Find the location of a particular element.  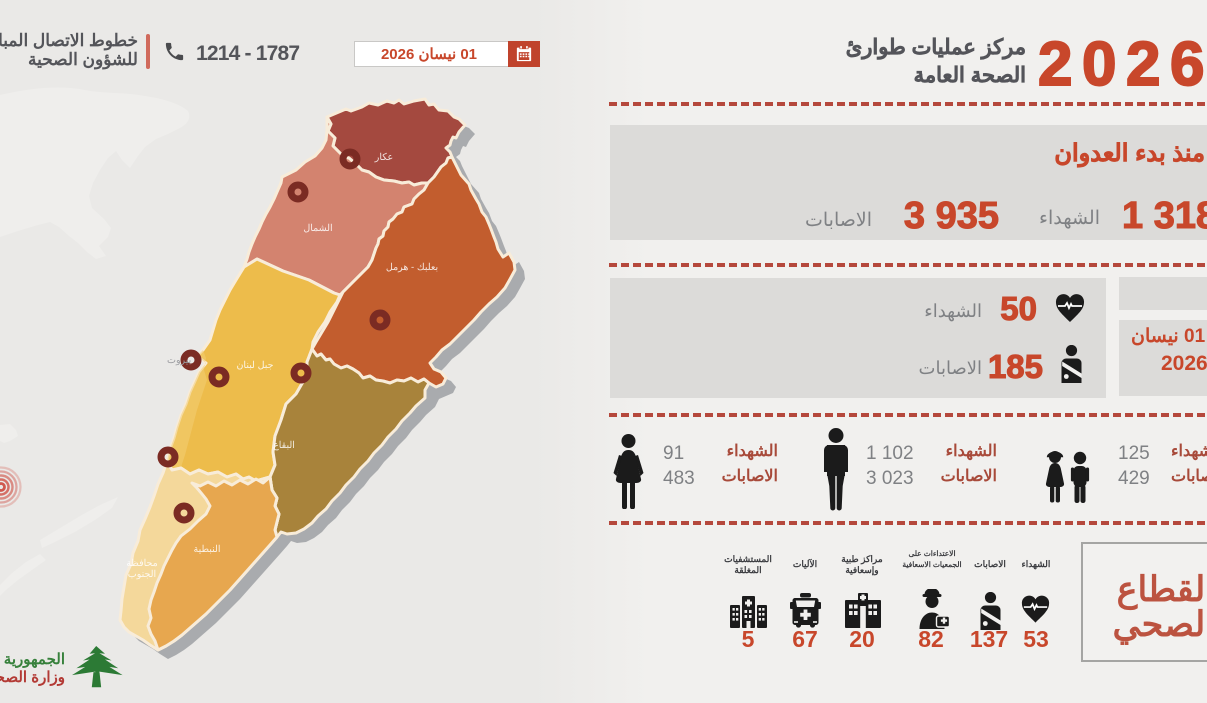

svg-text: جبل لبنان is located at coordinates (254, 365).